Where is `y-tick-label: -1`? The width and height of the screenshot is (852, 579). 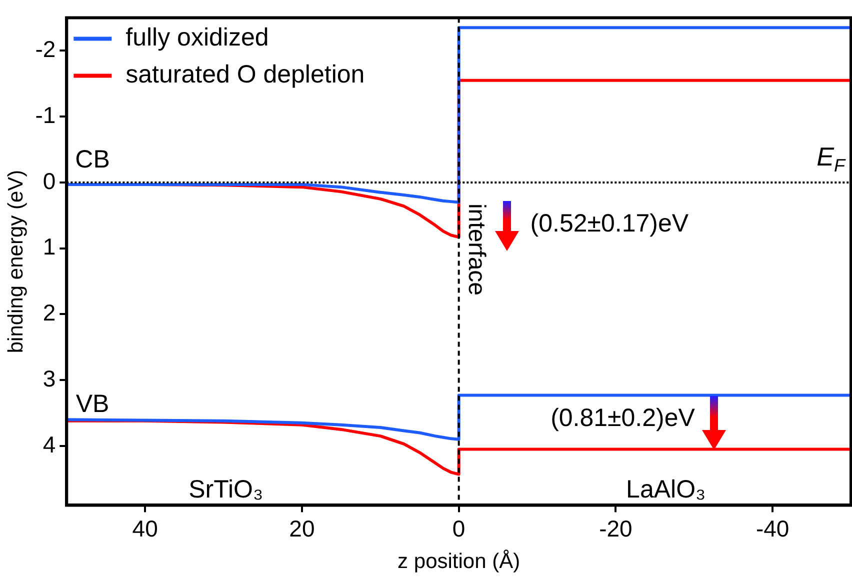 y-tick-label: -1 is located at coordinates (45, 115).